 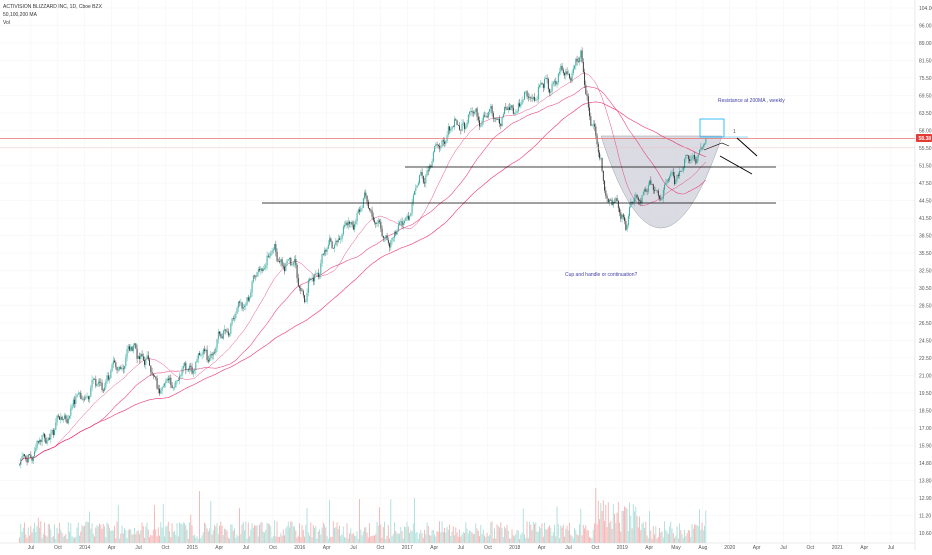 What do you see at coordinates (925, 359) in the screenshot?
I see `y-tick-label: 22.50` at bounding box center [925, 359].